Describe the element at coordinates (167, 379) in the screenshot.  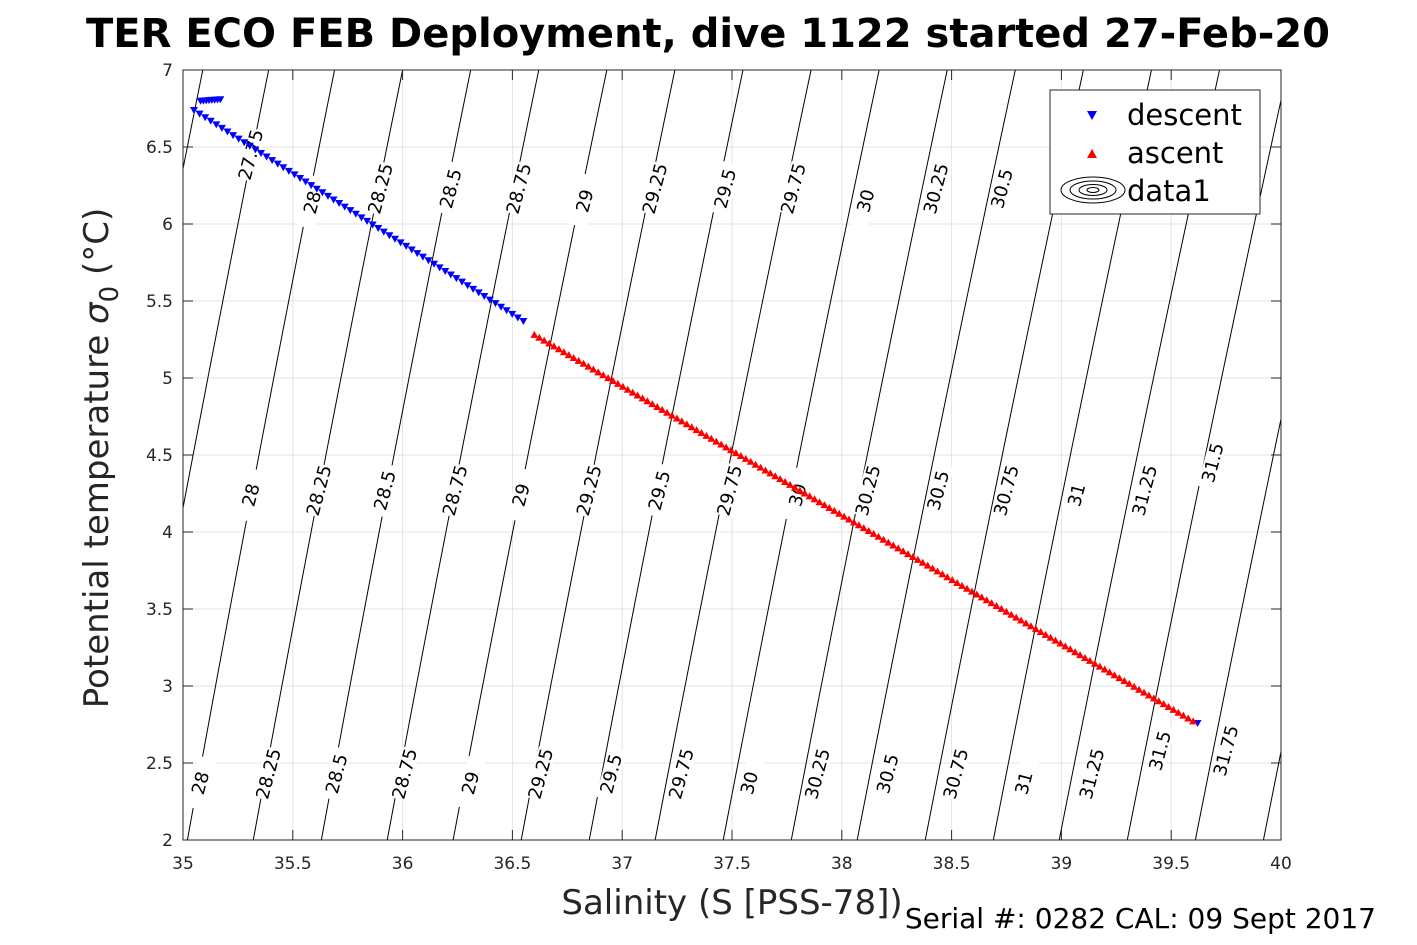
I see `y-tick-label: 5` at that location.